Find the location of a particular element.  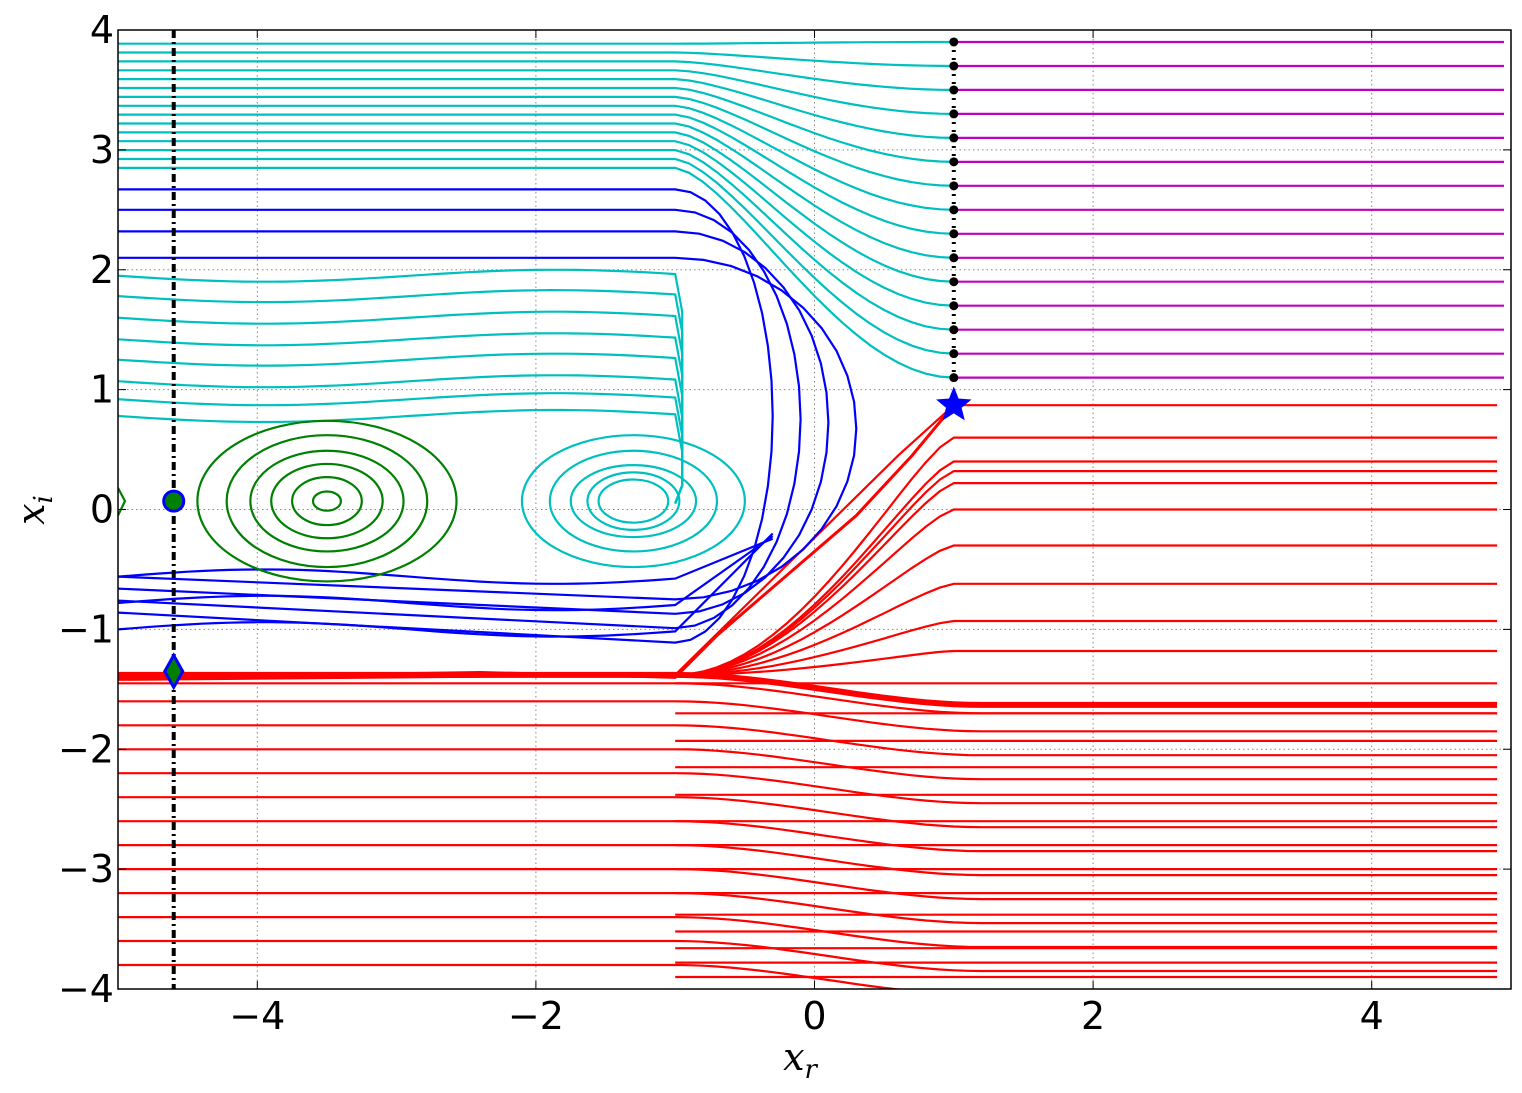

star-marker is located at coordinates (954, 403).